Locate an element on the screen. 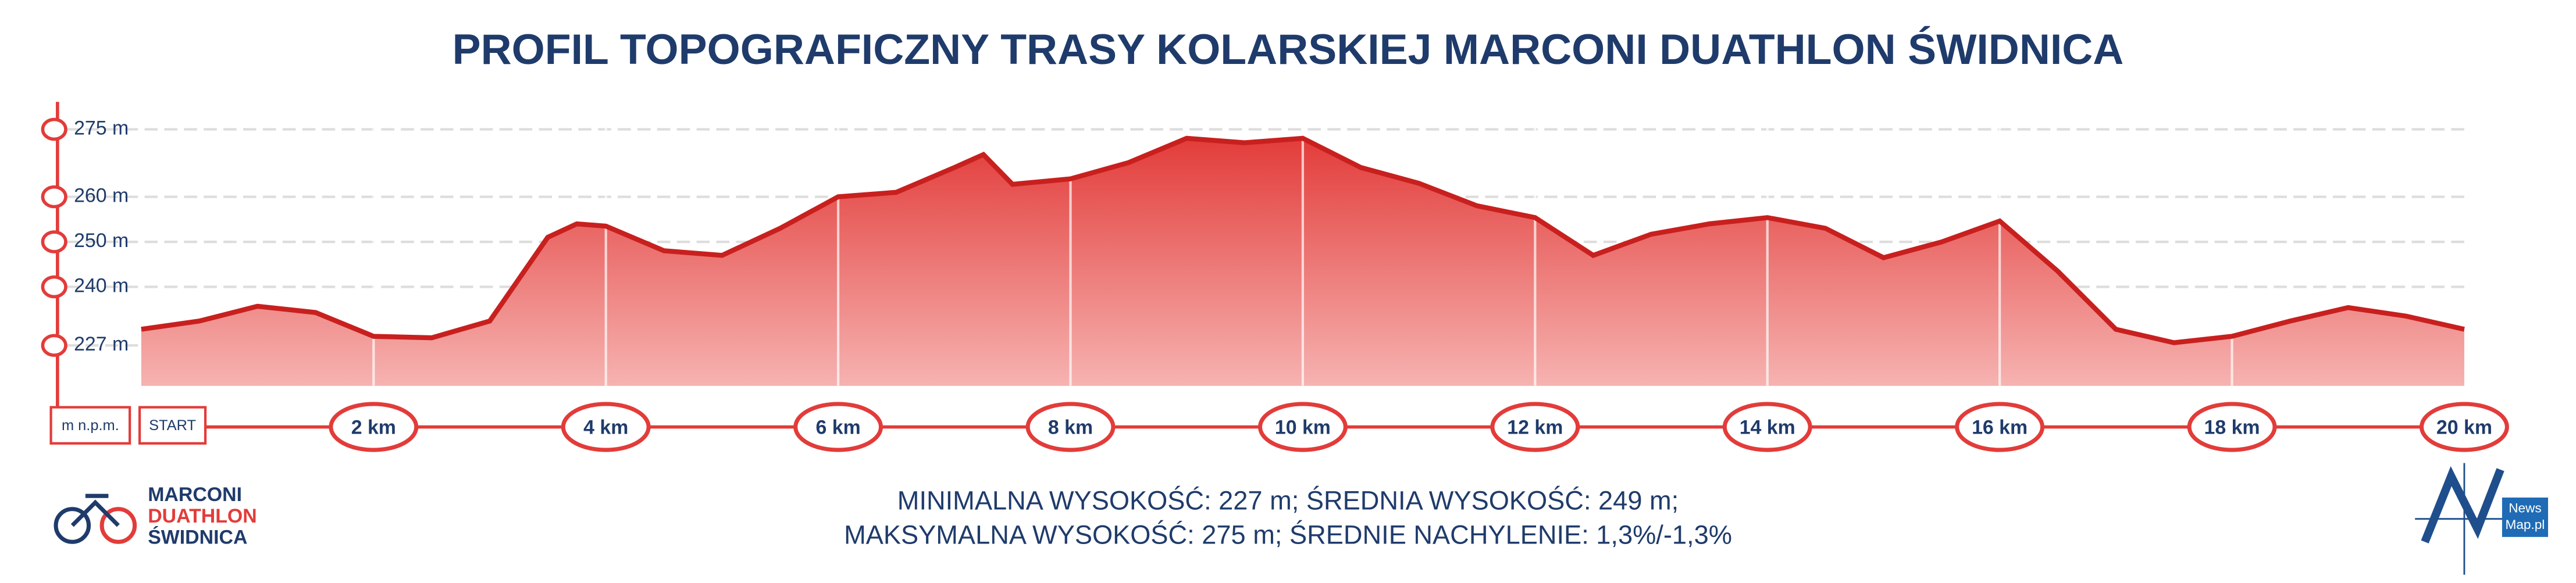 The image size is (2576, 583). y-tick-label: 250 m is located at coordinates (101, 241).